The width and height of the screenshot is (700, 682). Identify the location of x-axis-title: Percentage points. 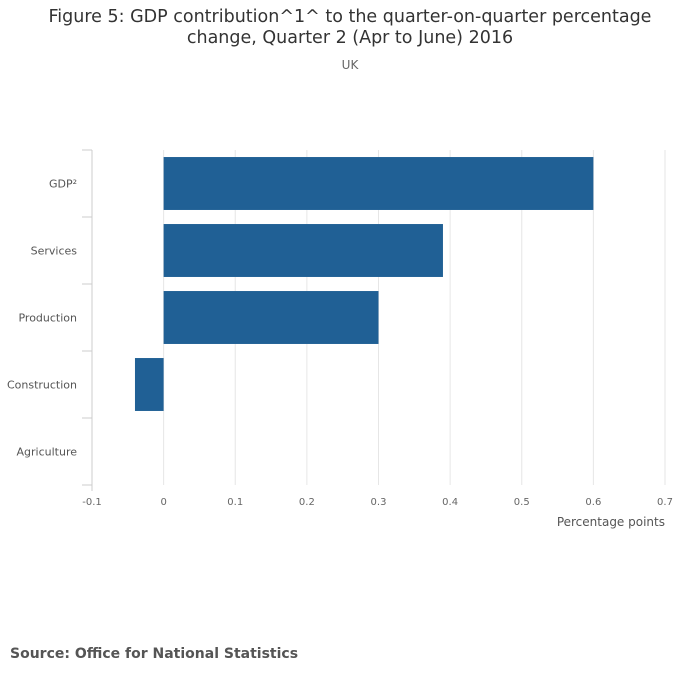
(611, 522).